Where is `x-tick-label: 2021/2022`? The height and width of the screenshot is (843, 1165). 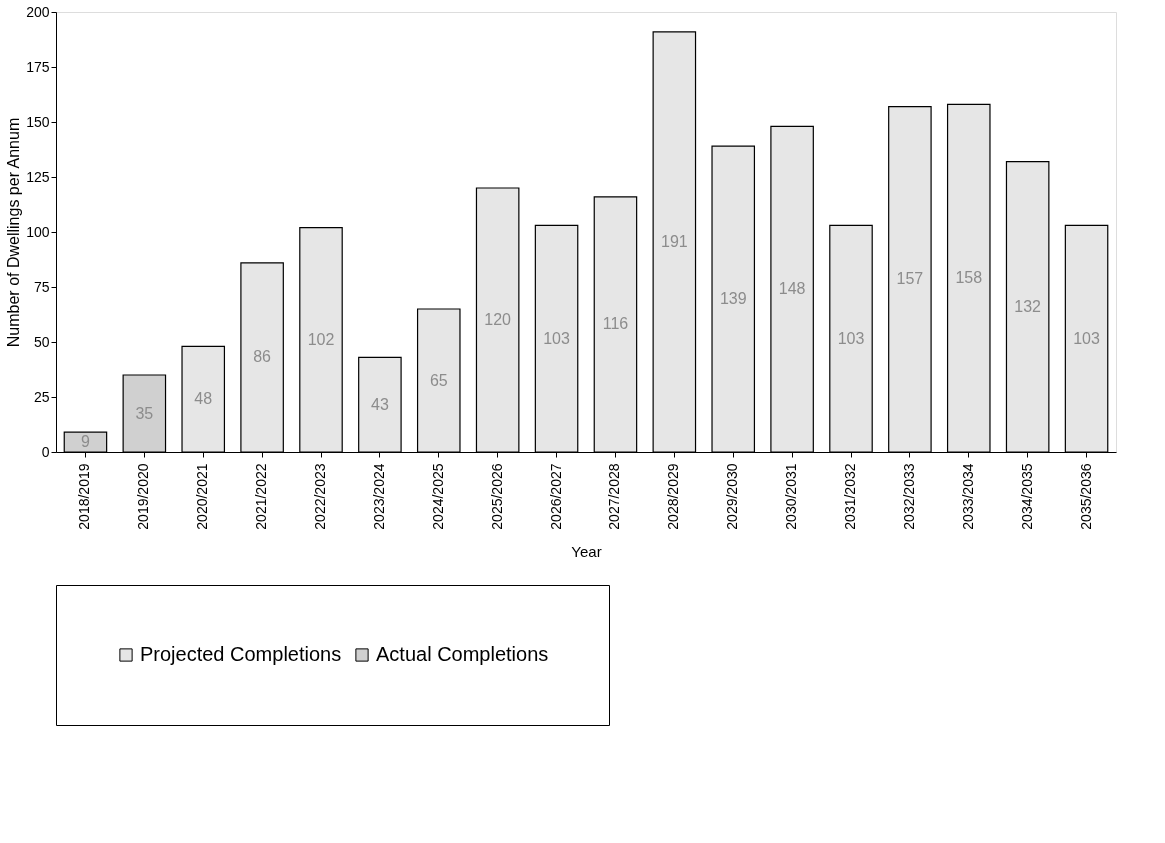
x-tick-label: 2021/2022 is located at coordinates (261, 496).